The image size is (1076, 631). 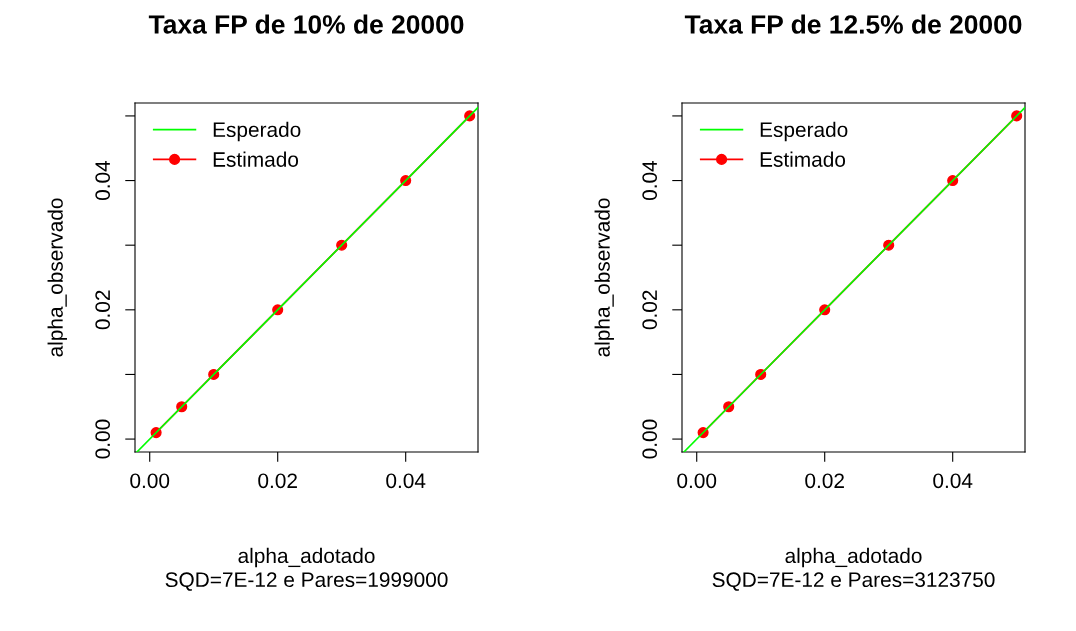 I want to click on chart-title: Taxa FP de 10% de 20000, so click(x=306, y=24).